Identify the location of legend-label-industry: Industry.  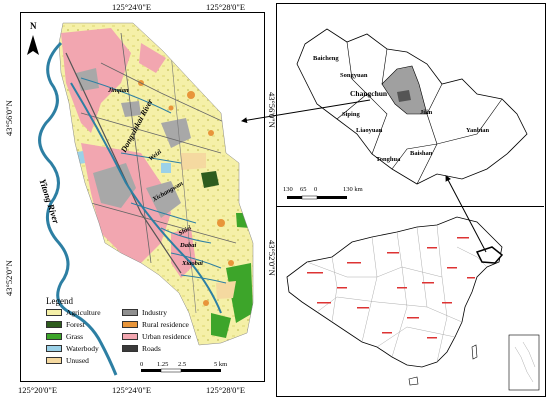
(154, 312).